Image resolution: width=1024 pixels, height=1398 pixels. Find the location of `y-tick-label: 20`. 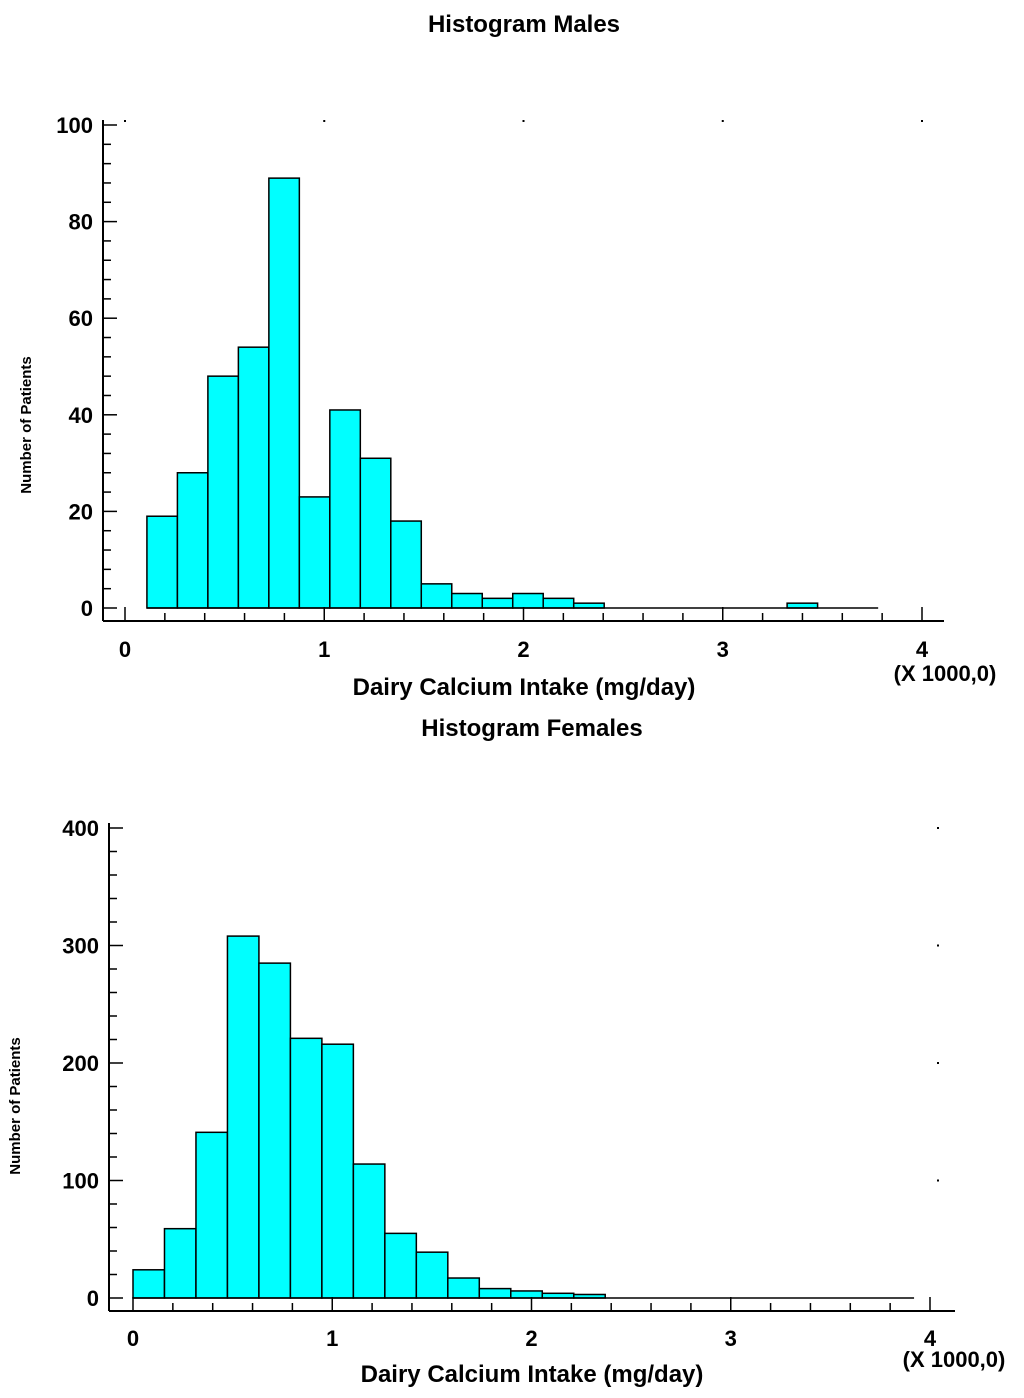

y-tick-label: 20 is located at coordinates (81, 511).